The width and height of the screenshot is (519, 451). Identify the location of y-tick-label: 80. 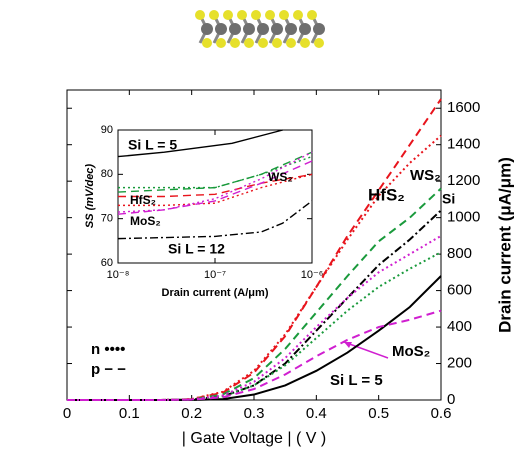
(107, 174).